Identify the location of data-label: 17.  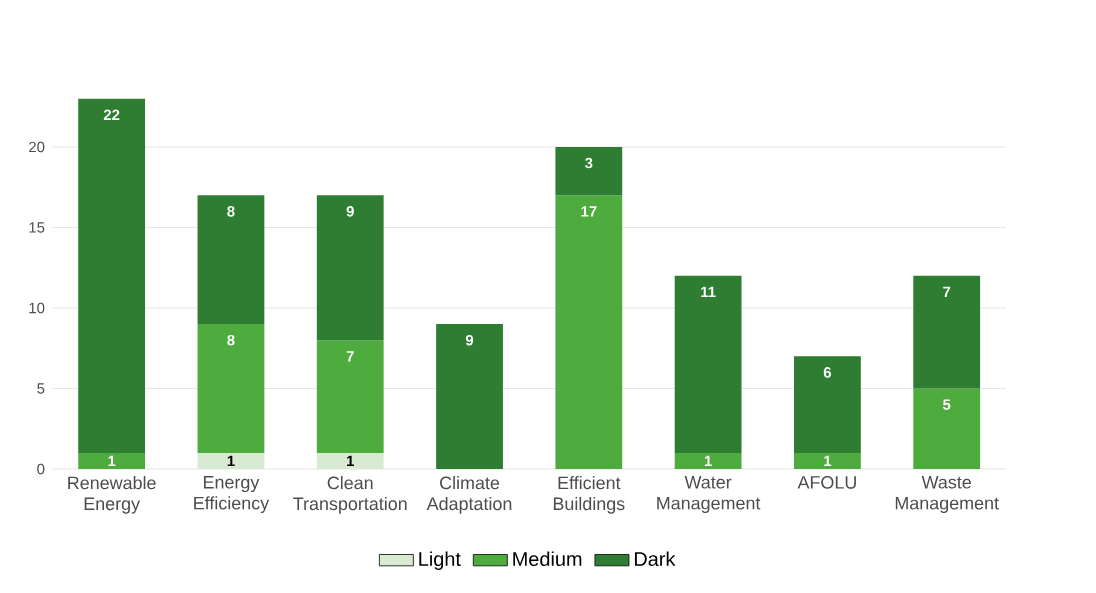
(589, 211).